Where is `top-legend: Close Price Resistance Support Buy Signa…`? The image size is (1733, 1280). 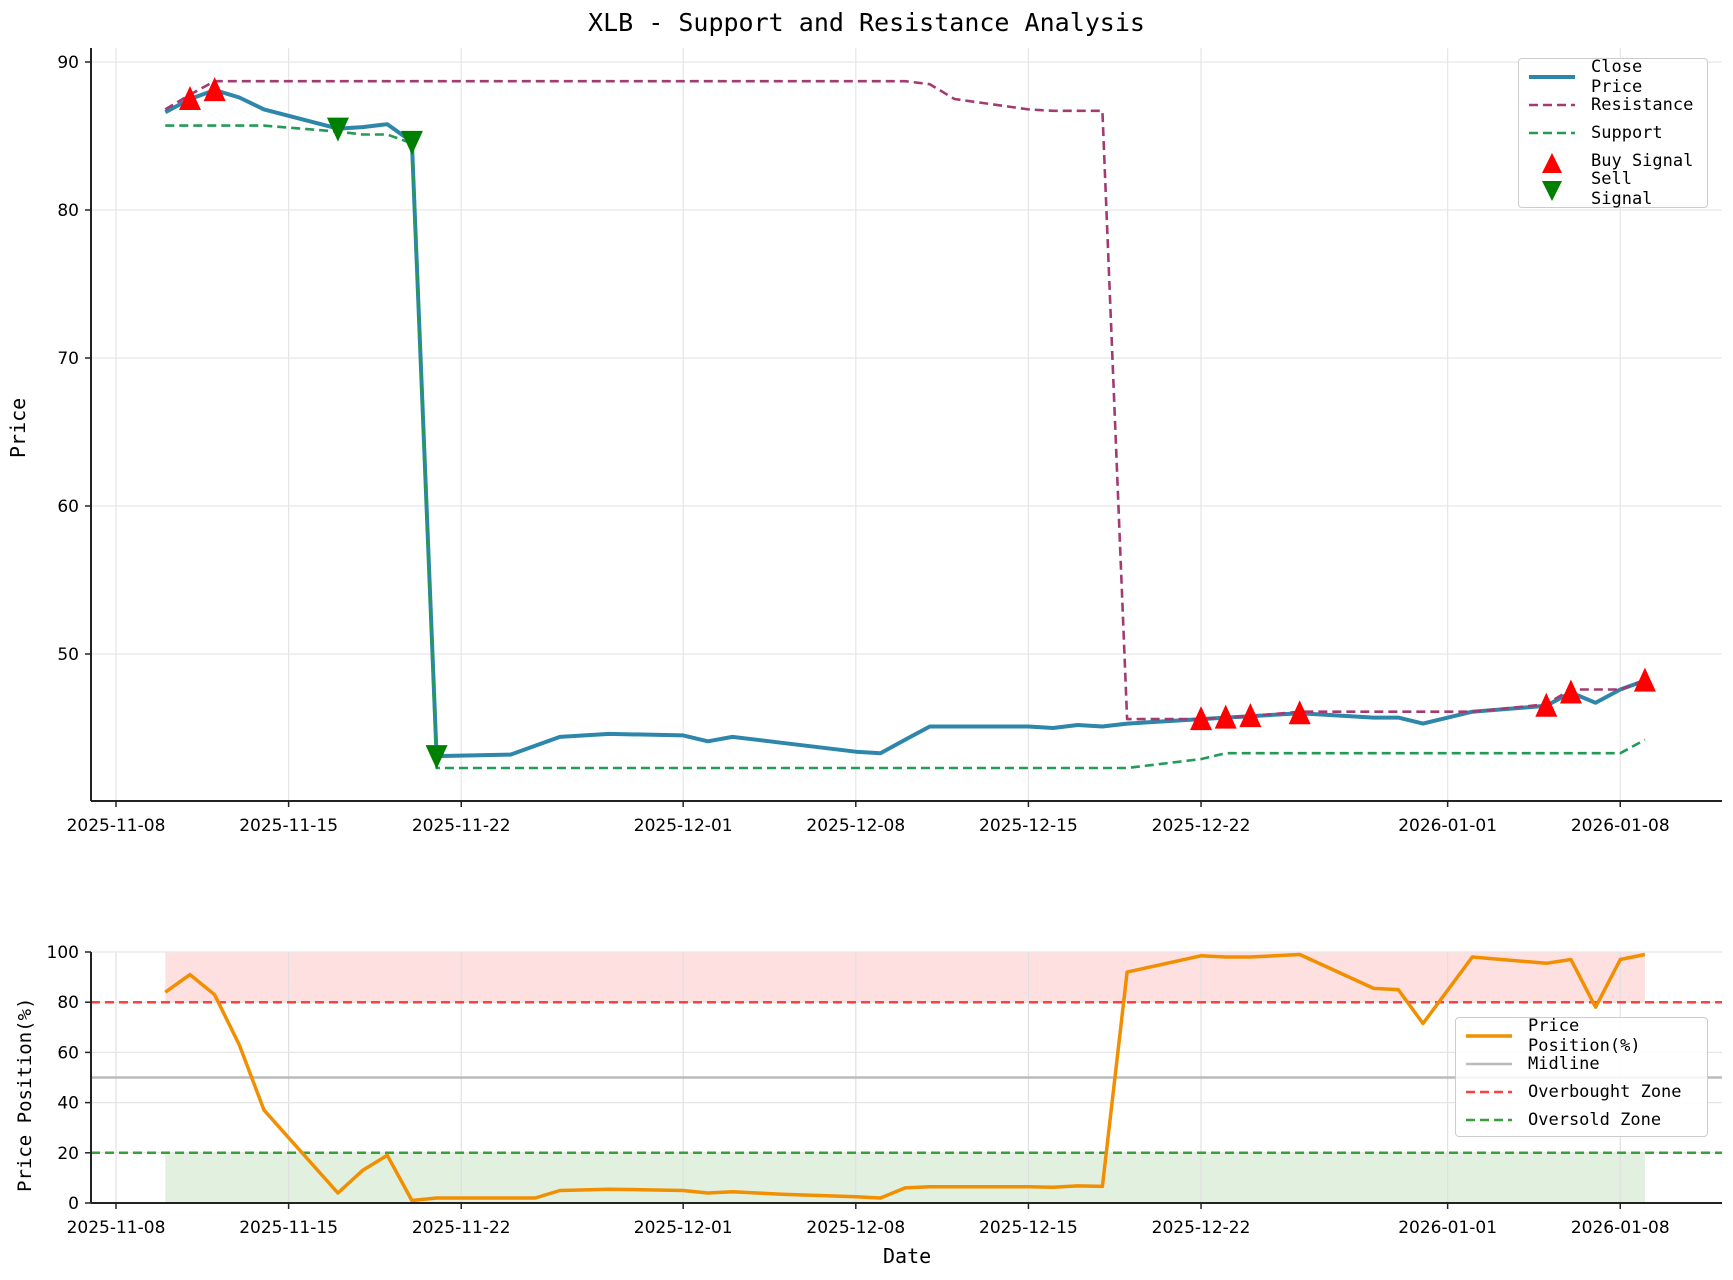
top-legend: Close Price Resistance Support Buy Signa… is located at coordinates (1613, 133).